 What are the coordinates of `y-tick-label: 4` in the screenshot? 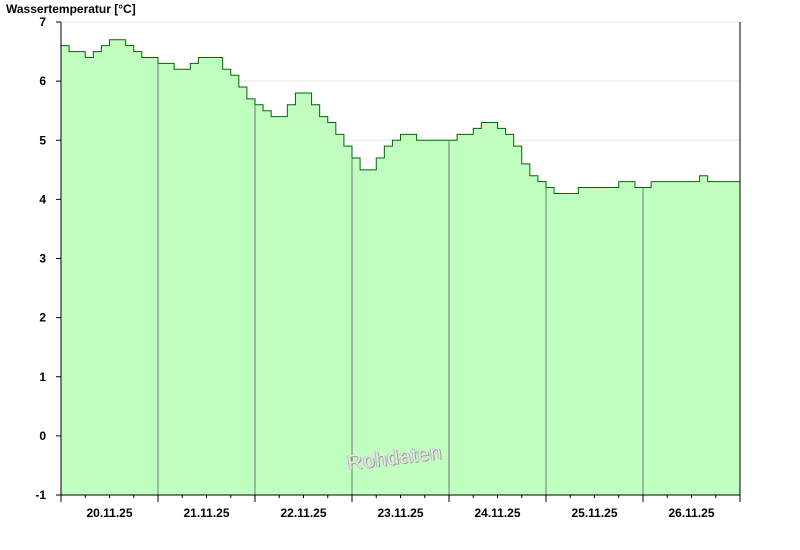 It's located at (42, 199).